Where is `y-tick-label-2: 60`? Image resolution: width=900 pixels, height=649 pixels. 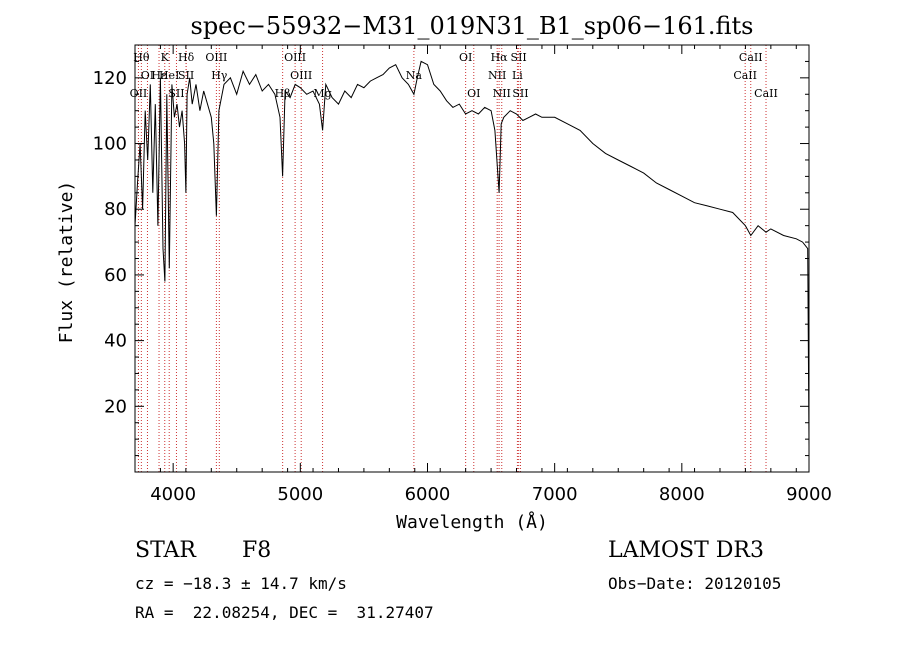 y-tick-label-2: 60 is located at coordinates (115, 275).